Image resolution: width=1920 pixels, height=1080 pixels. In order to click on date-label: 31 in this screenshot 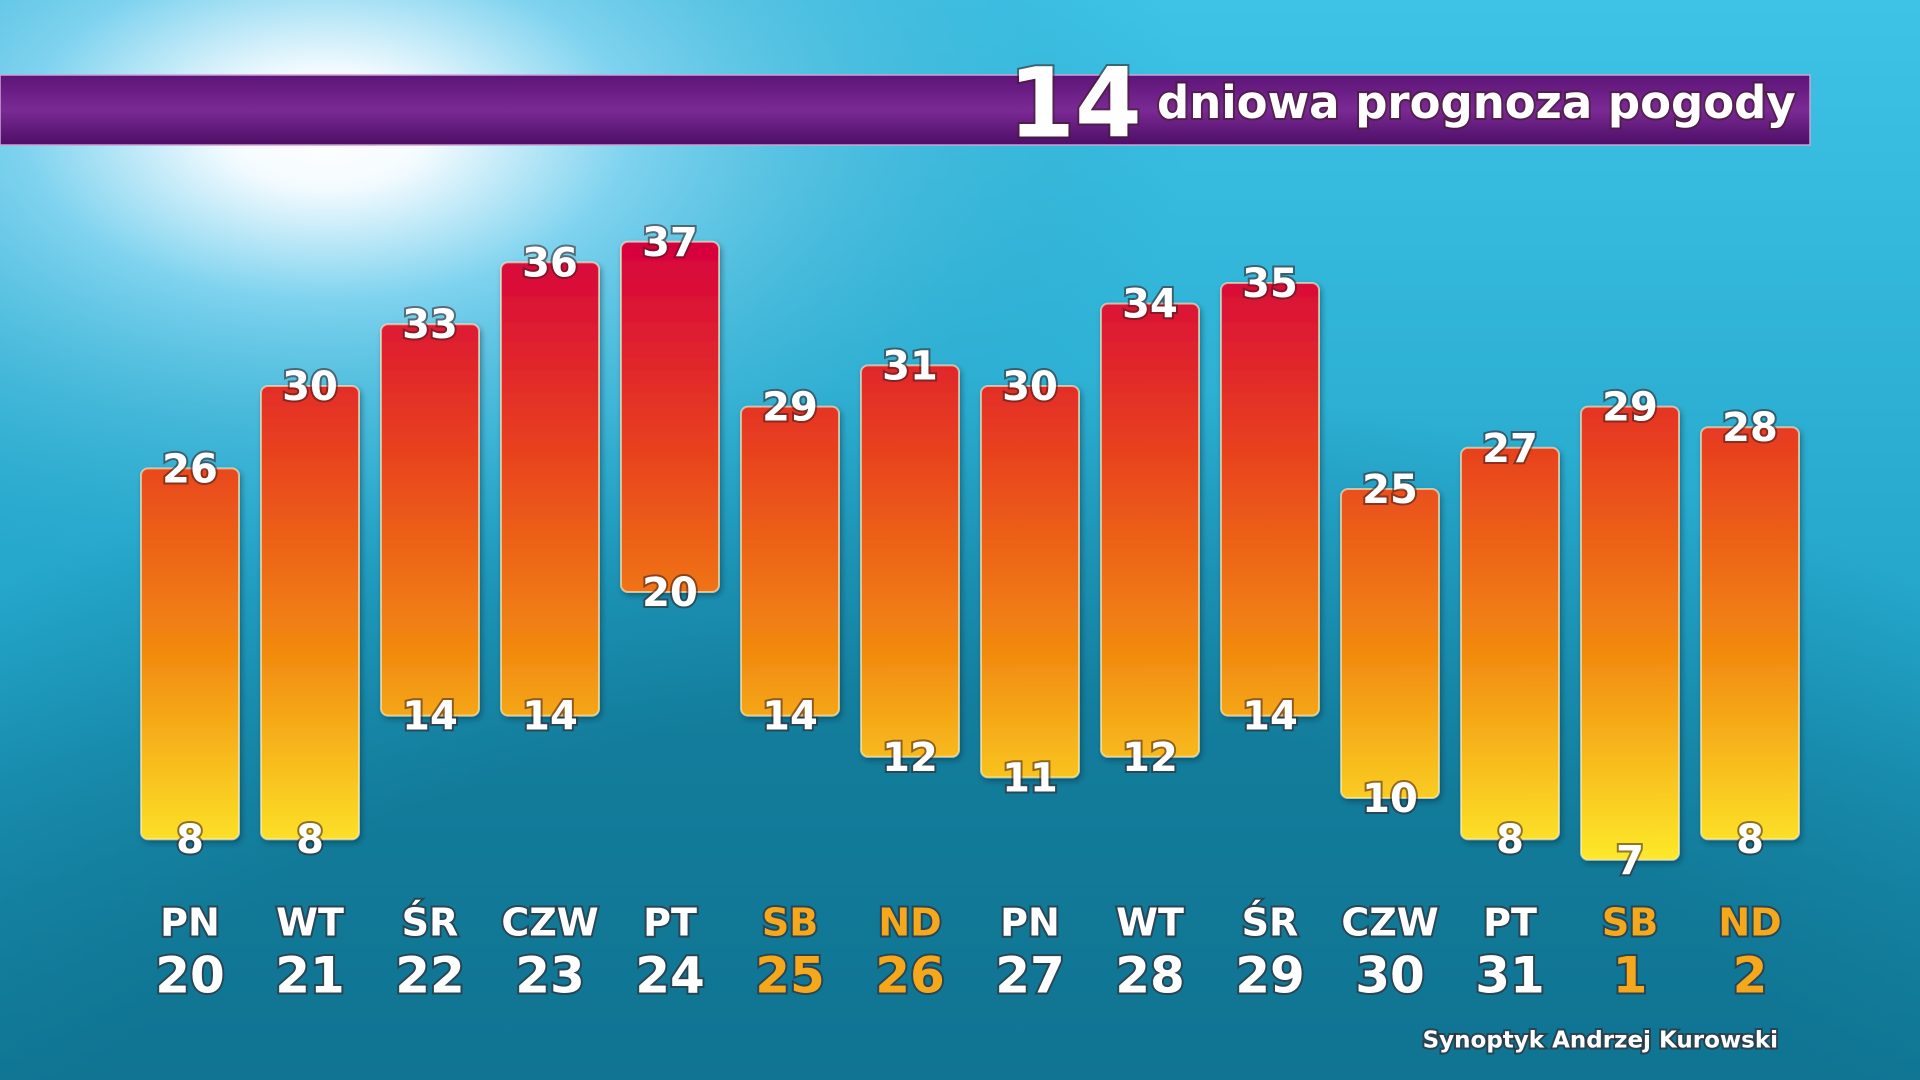, I will do `click(1510, 976)`.